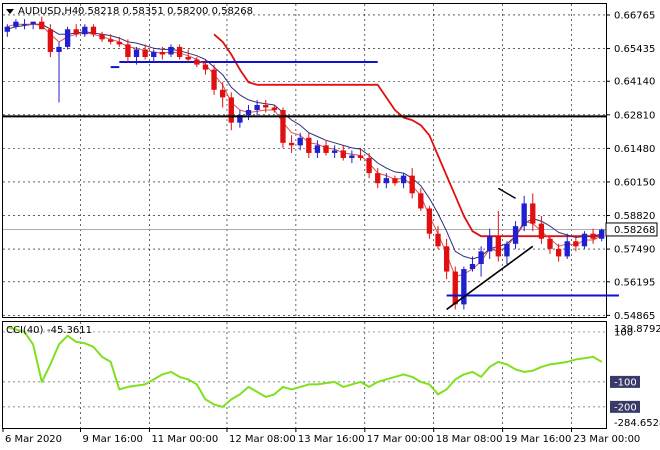 This screenshot has height=450, width=660. What do you see at coordinates (33, 439) in the screenshot?
I see `time-tick-label: 6 Mar 2020` at bounding box center [33, 439].